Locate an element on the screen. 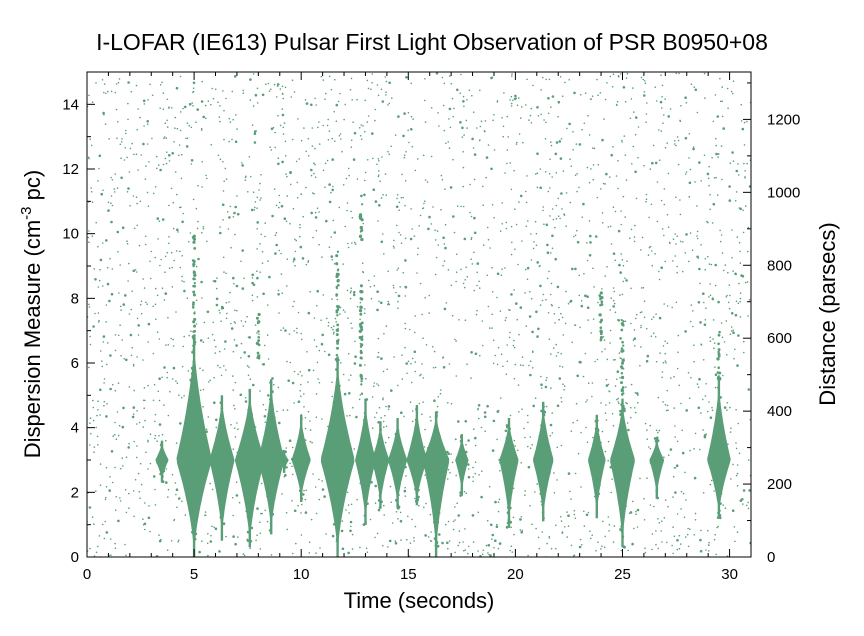 This screenshot has width=864, height=636. pulse-body is located at coordinates (509, 473).